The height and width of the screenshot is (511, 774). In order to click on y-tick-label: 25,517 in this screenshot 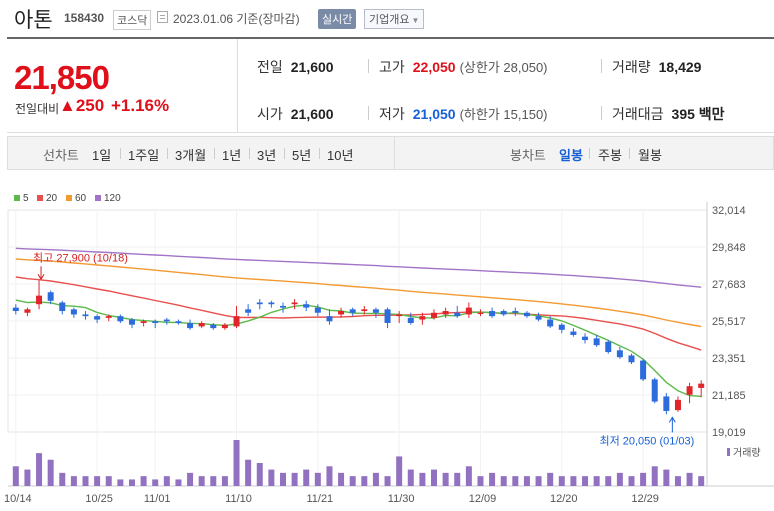, I will do `click(729, 322)`.